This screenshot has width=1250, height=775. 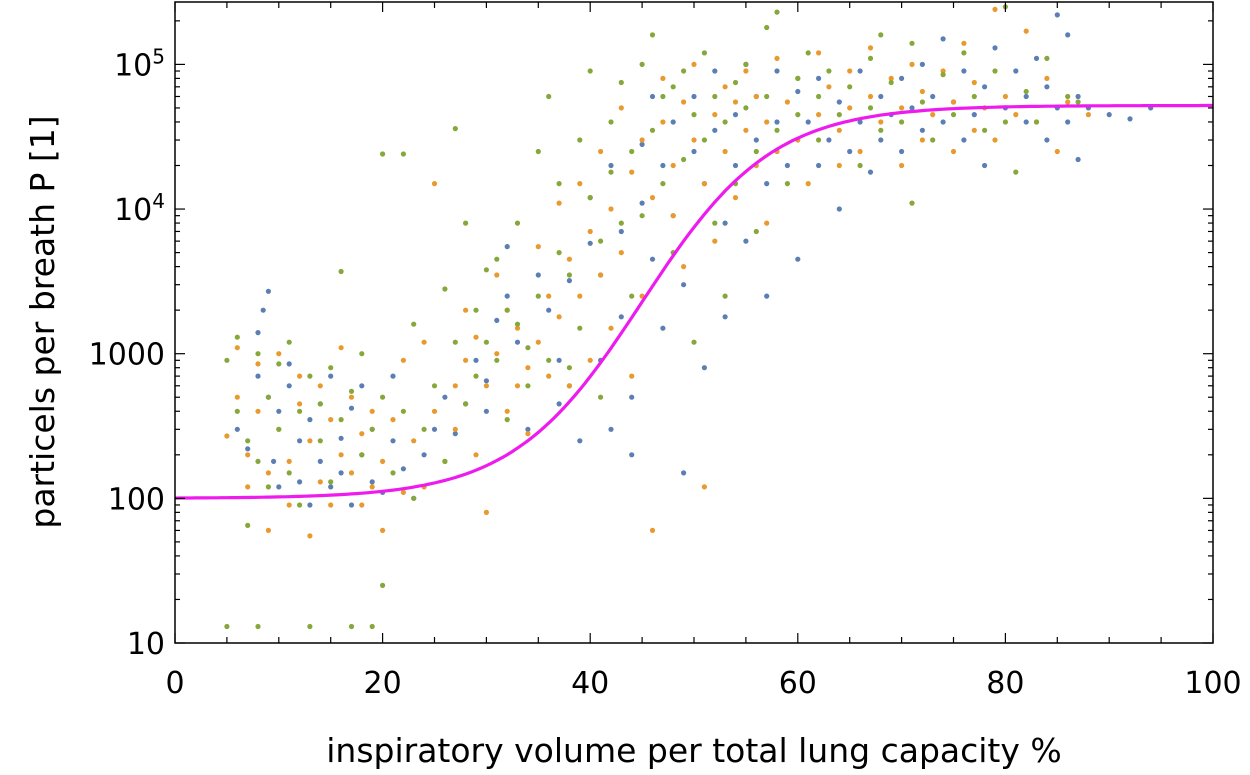 What do you see at coordinates (590, 683) in the screenshot?
I see `x-tick-label-2: 40` at bounding box center [590, 683].